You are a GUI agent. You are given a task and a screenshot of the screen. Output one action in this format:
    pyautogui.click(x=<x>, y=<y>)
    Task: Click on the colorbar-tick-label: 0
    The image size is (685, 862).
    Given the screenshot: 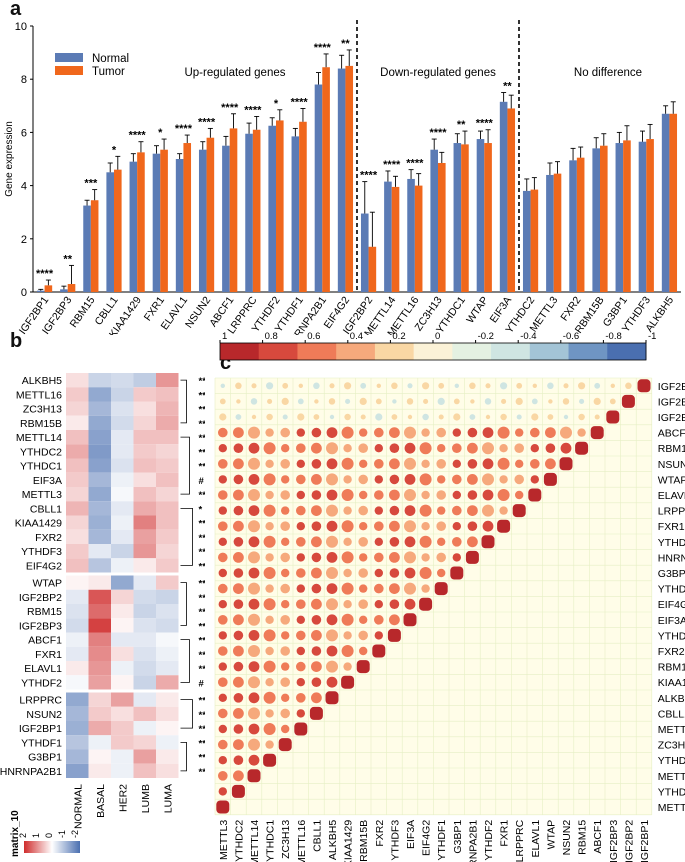 What is the action you would take?
    pyautogui.click(x=49, y=835)
    